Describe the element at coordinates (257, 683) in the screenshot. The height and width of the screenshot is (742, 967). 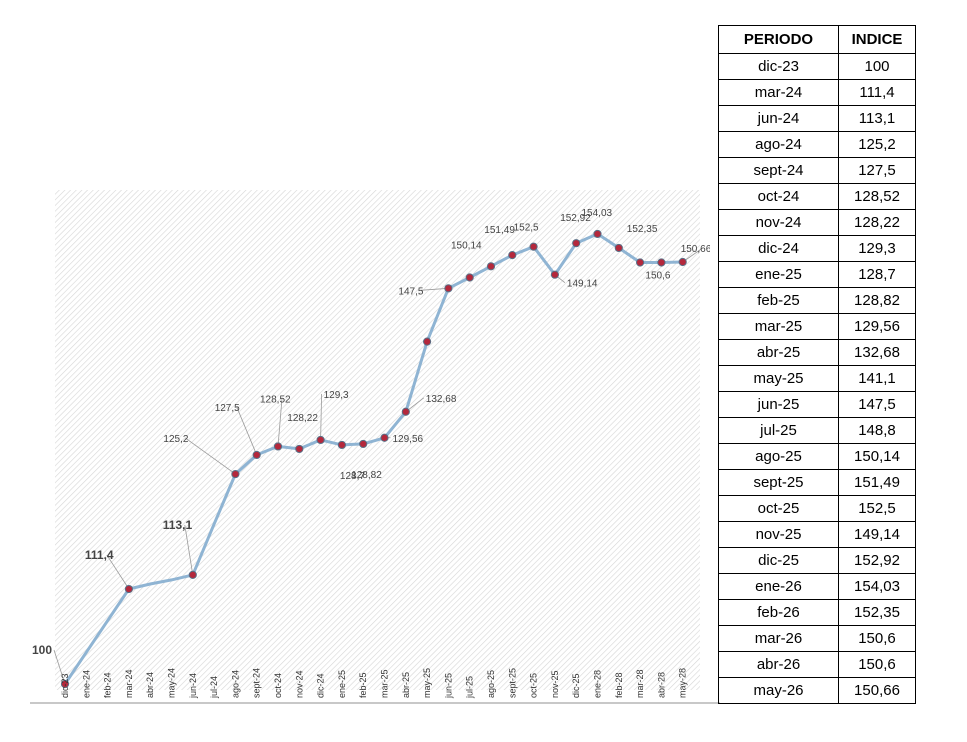
I see `x-tick-label: sept-24` at that location.